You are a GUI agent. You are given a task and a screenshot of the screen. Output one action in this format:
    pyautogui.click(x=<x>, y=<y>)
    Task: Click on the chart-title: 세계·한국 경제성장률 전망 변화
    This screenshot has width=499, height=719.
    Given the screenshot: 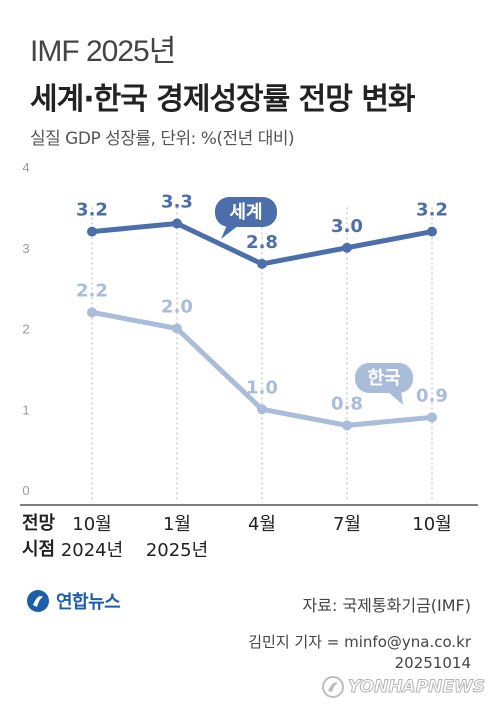 What is the action you would take?
    pyautogui.click(x=223, y=99)
    